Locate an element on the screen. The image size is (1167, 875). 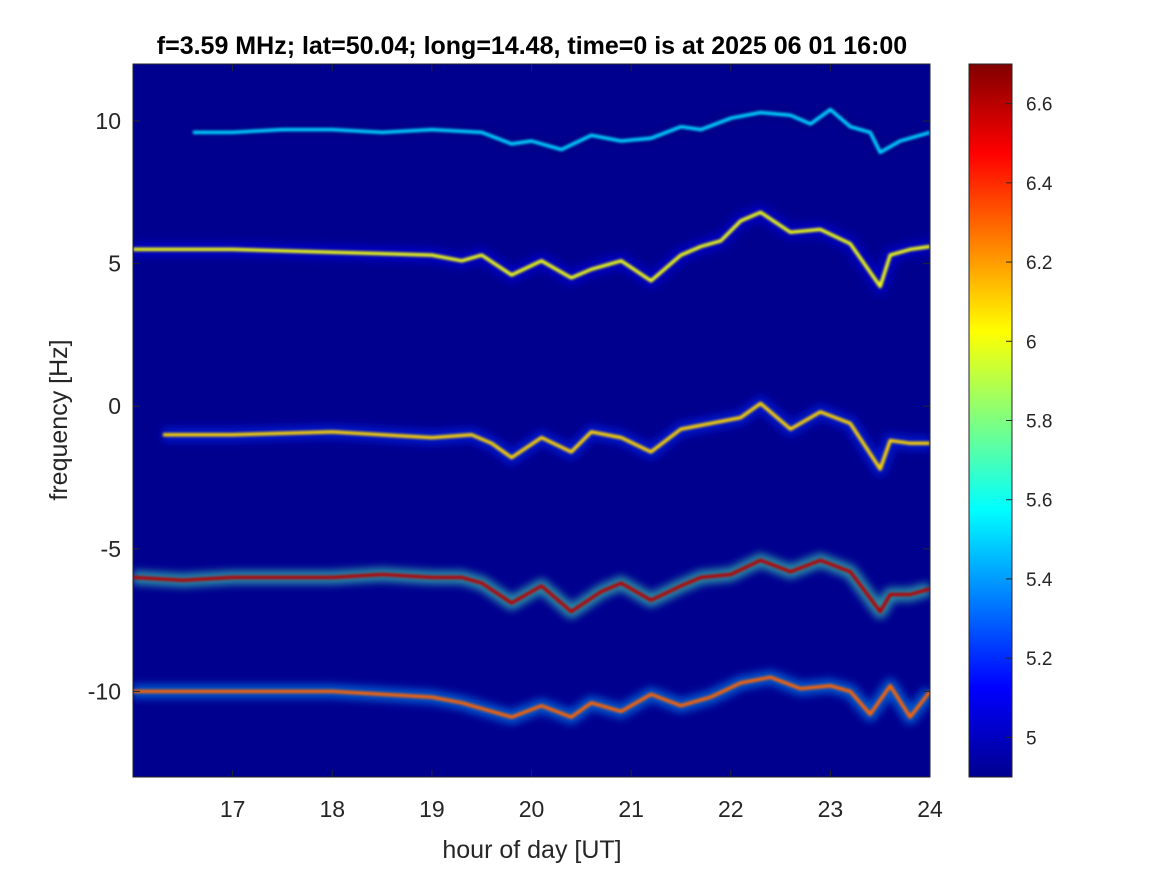
x-tick-label: 20 is located at coordinates (532, 809).